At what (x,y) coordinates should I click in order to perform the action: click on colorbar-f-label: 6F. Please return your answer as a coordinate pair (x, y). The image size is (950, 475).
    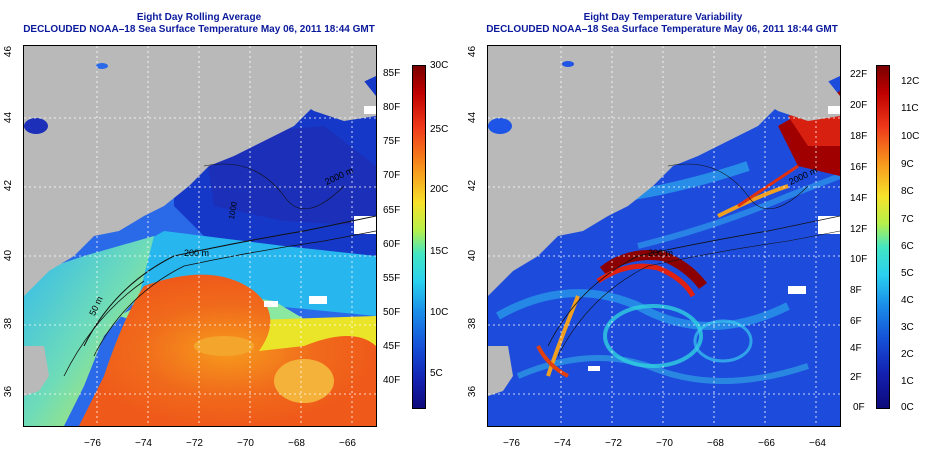
    Looking at the image, I should click on (856, 321).